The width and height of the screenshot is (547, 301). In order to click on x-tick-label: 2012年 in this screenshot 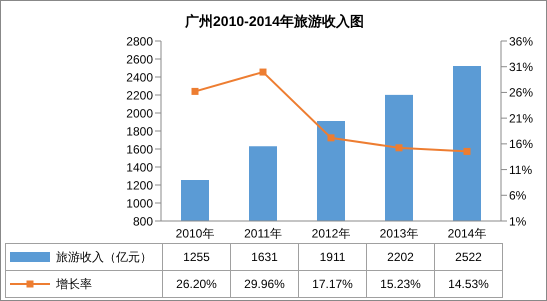, I will do `click(331, 233)`.